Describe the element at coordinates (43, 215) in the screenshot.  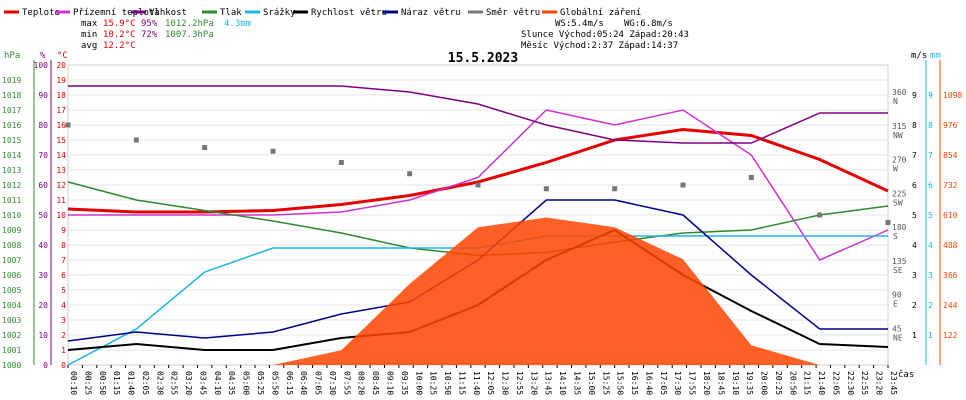
I see `humidity-tick: 50` at that location.